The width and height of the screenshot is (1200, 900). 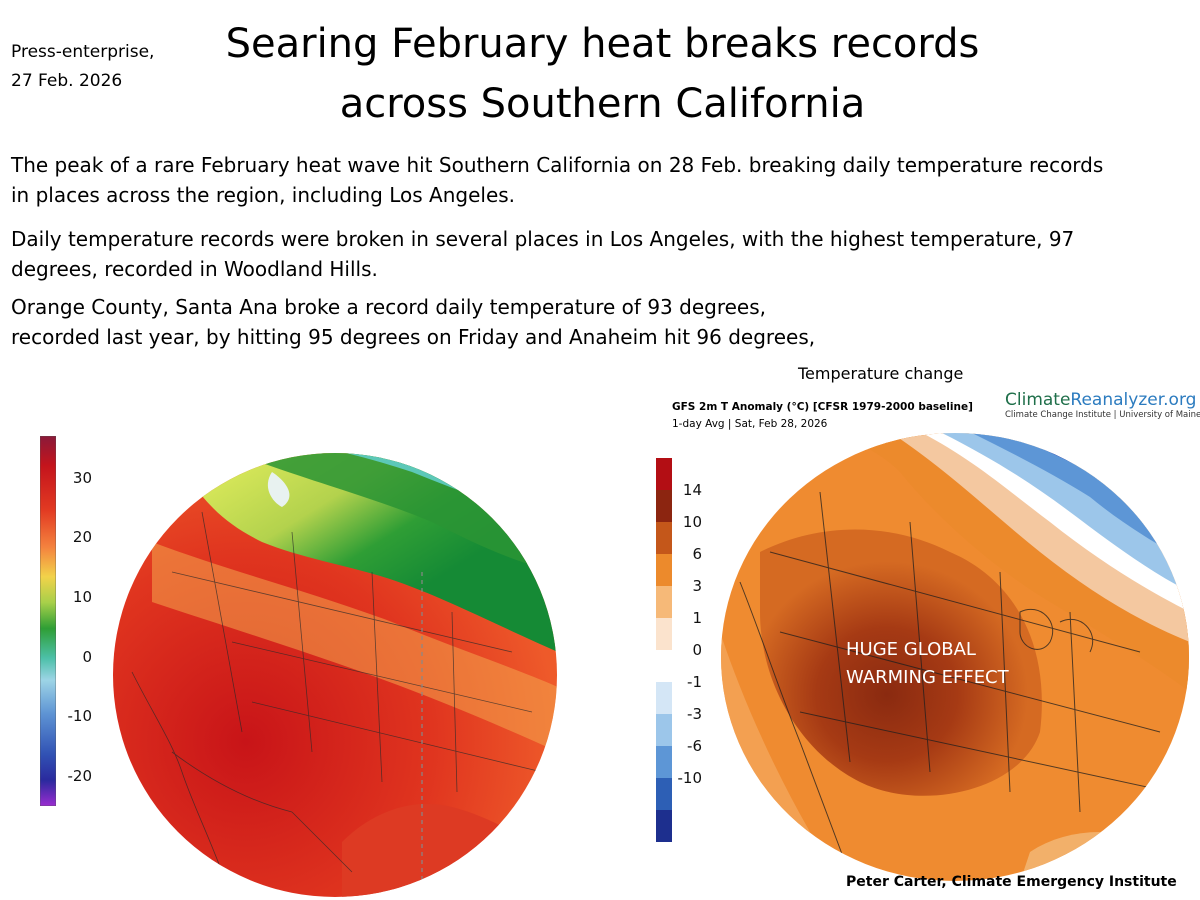 I want to click on warming-effect-line-2: WARMING EFFECT, so click(x=927, y=677).